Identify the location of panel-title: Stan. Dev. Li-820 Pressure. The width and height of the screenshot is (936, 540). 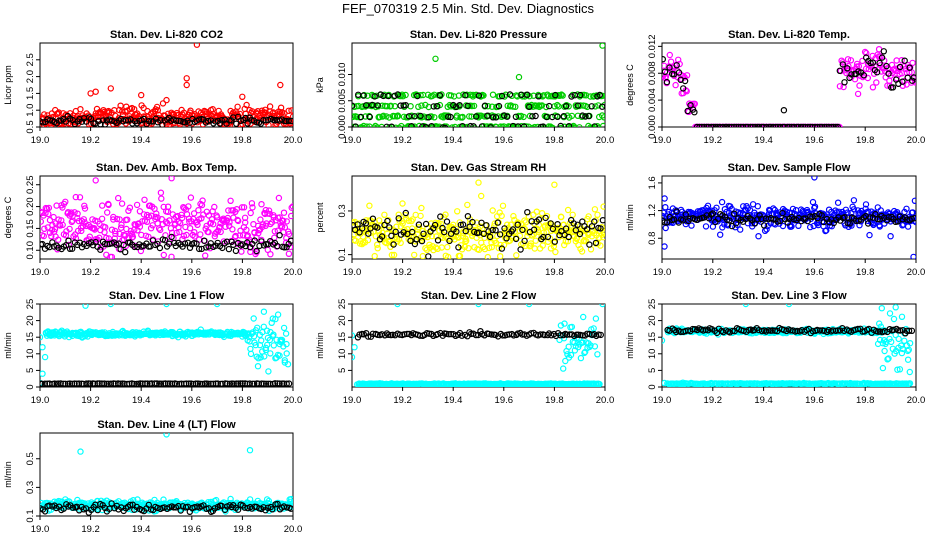
(478, 35).